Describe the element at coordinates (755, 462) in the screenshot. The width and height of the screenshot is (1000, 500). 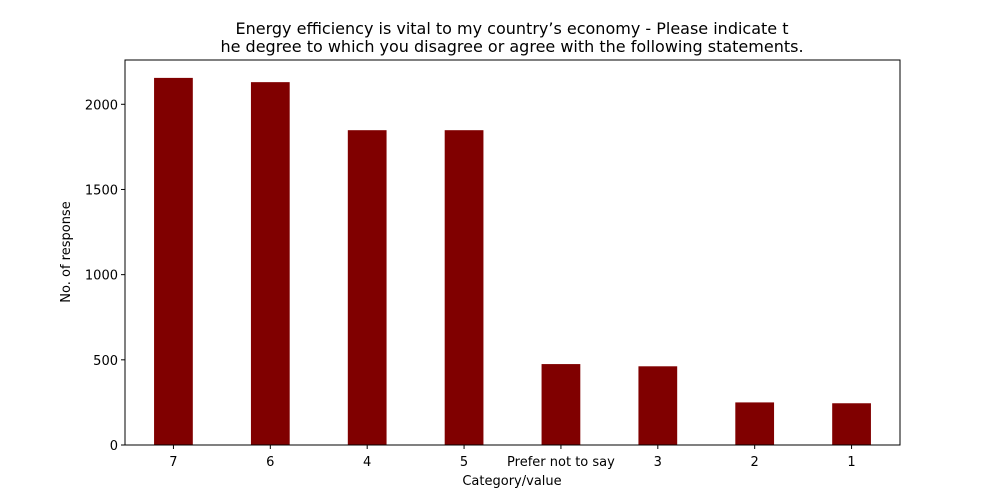
I see `x-tick-label-6: 2` at that location.